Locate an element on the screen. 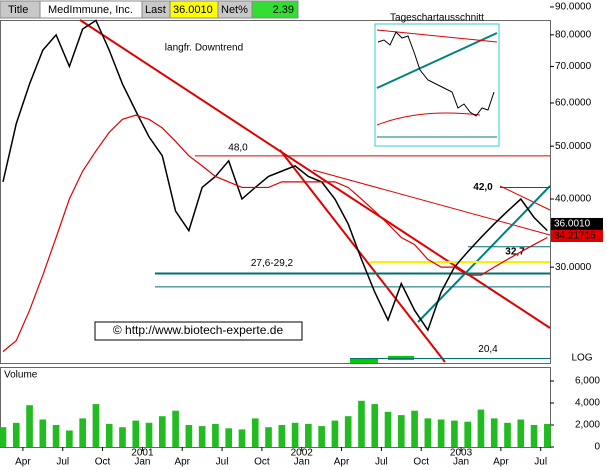 This screenshot has height=470, width=607. marker is located at coordinates (364, 361).